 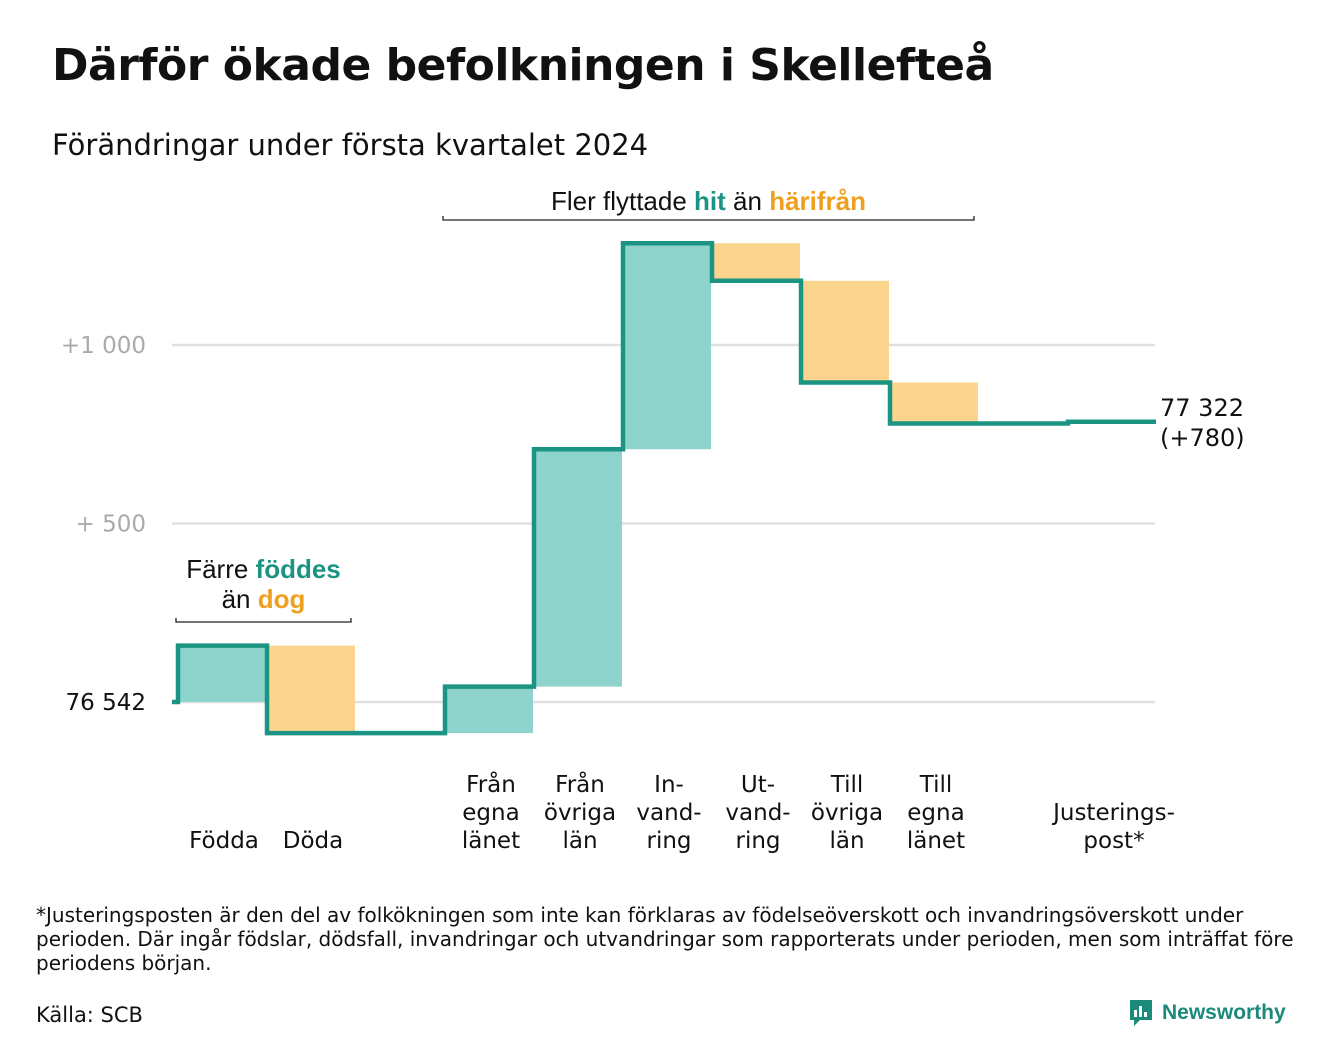 What do you see at coordinates (1113, 841) in the screenshot?
I see `category-label-justeringspost: post*` at bounding box center [1113, 841].